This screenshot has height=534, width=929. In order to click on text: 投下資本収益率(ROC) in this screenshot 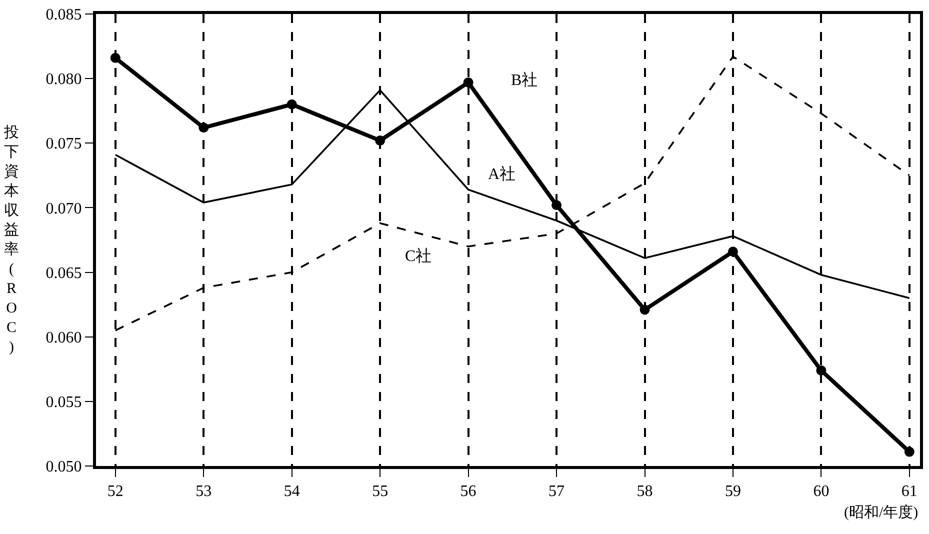, I will do `click(11, 240)`.